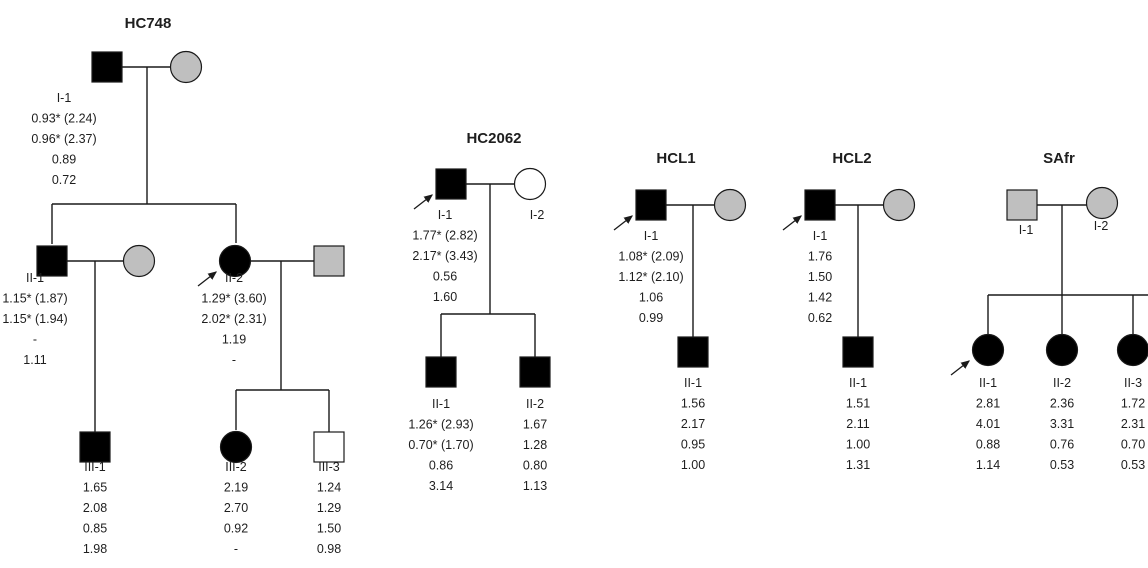 The width and height of the screenshot is (1148, 568). What do you see at coordinates (95, 549) in the screenshot?
I see `value-line: 1.98` at bounding box center [95, 549].